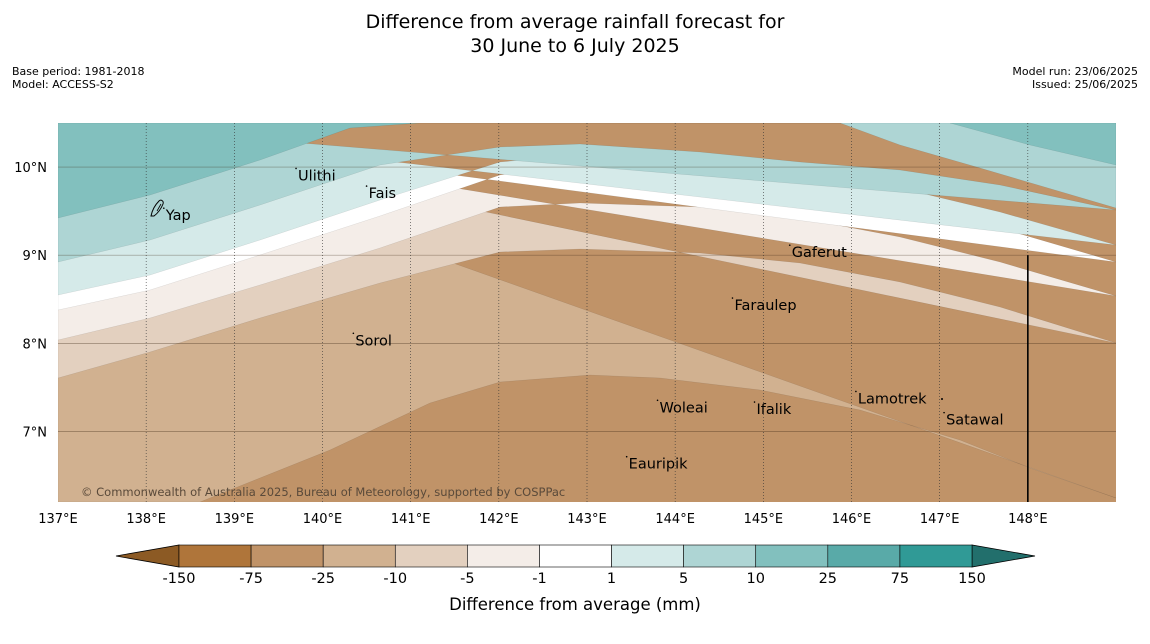 Image resolution: width=1150 pixels, height=644 pixels. What do you see at coordinates (587, 519) in the screenshot?
I see `lon-tick-label: 143°E` at bounding box center [587, 519].